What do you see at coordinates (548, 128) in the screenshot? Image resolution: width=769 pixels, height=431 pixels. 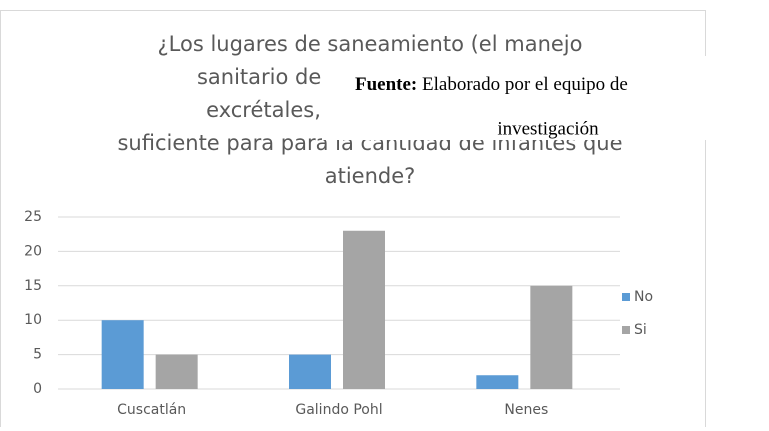 I see `source-text2: investigación` at bounding box center [548, 128].